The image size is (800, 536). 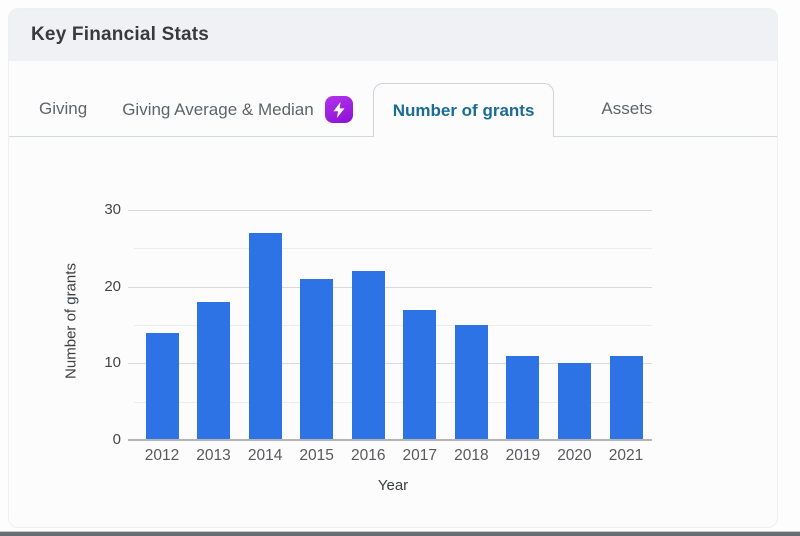 I want to click on y-tick-label: 20, so click(x=112, y=286).